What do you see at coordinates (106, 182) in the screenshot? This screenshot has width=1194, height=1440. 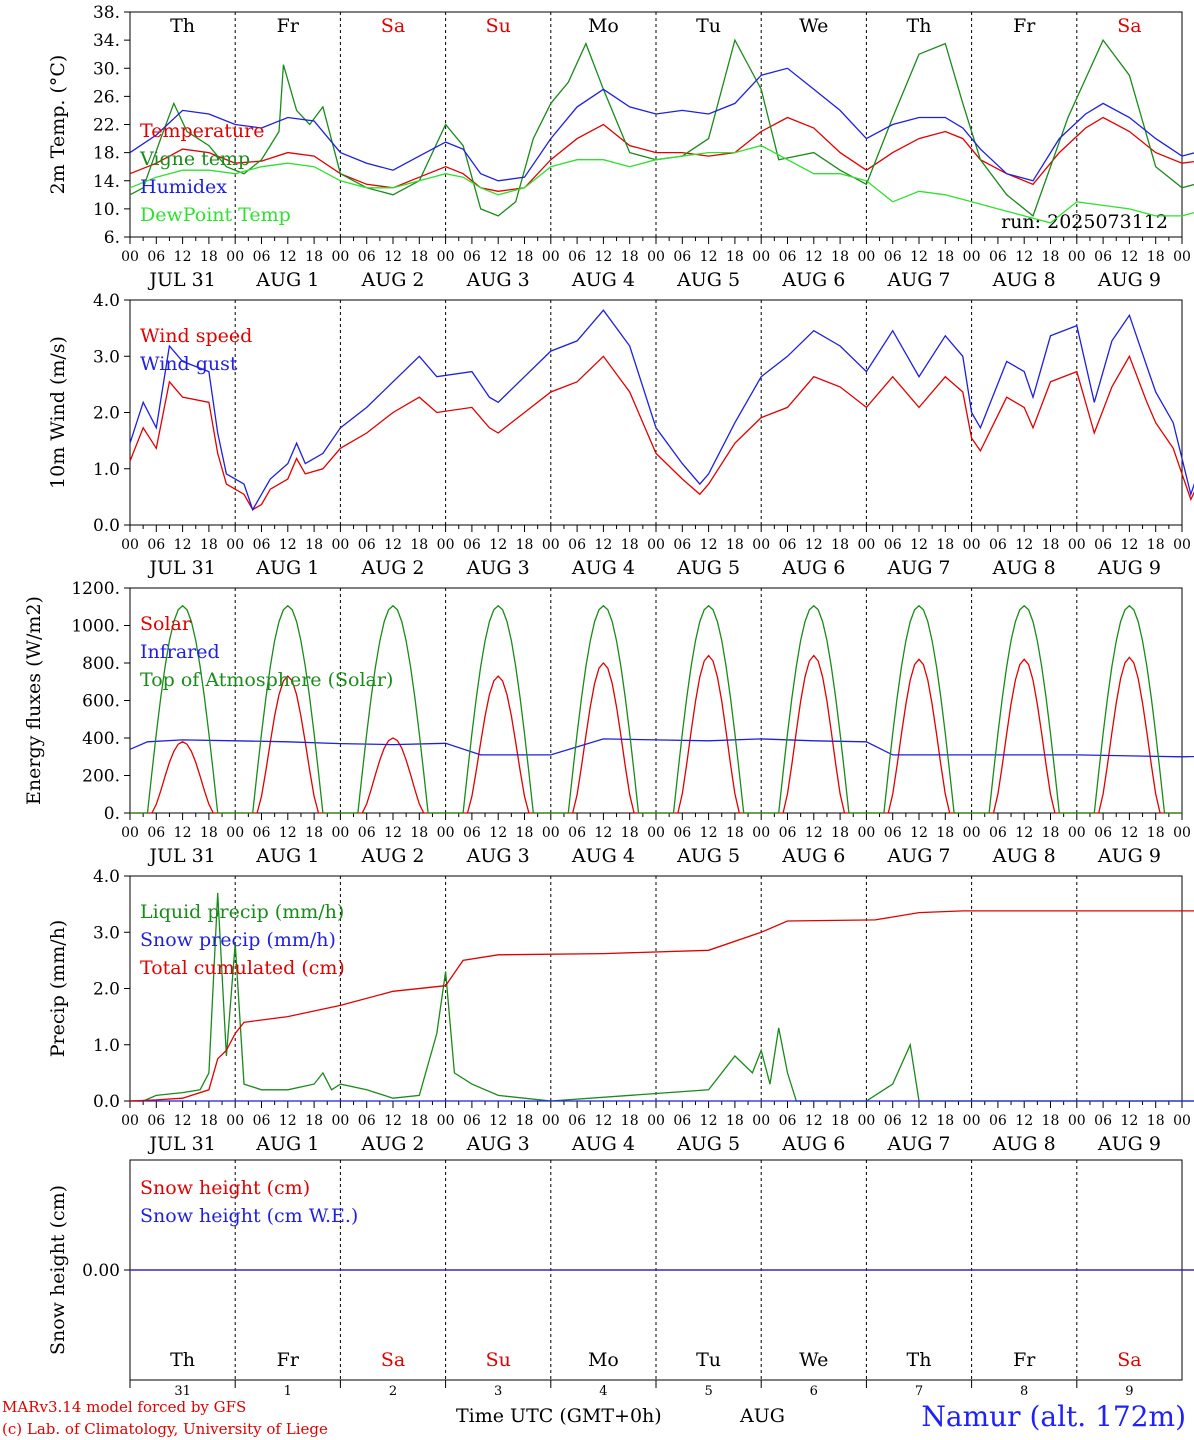 I see `y-tick-label: 14.` at bounding box center [106, 182].